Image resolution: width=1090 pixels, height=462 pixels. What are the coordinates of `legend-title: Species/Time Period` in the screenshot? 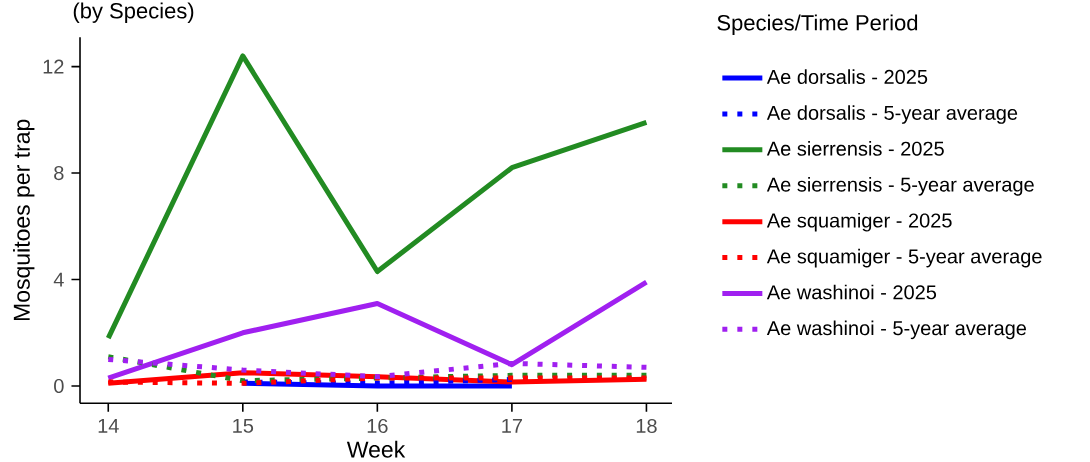 It's located at (817, 24).